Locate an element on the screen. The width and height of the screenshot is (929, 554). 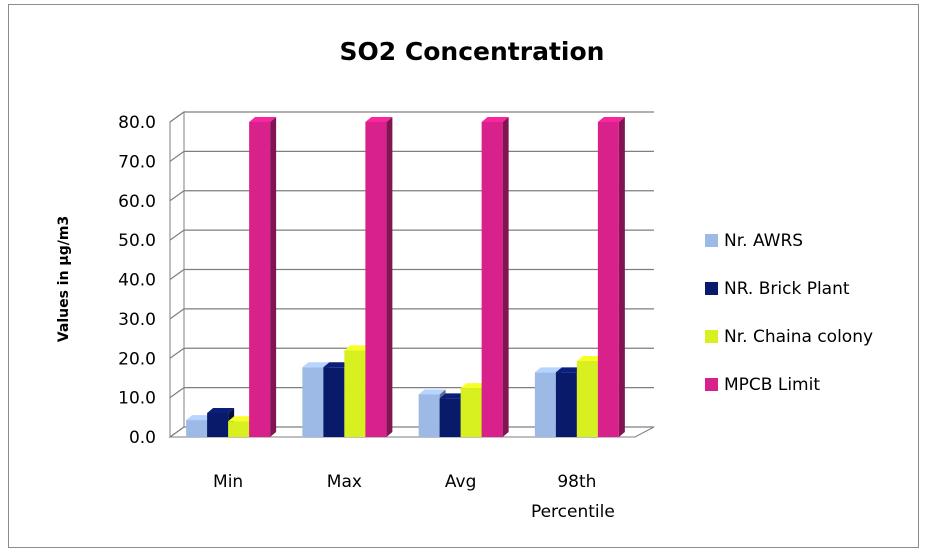
x-tick-label: Max is located at coordinates (344, 482).